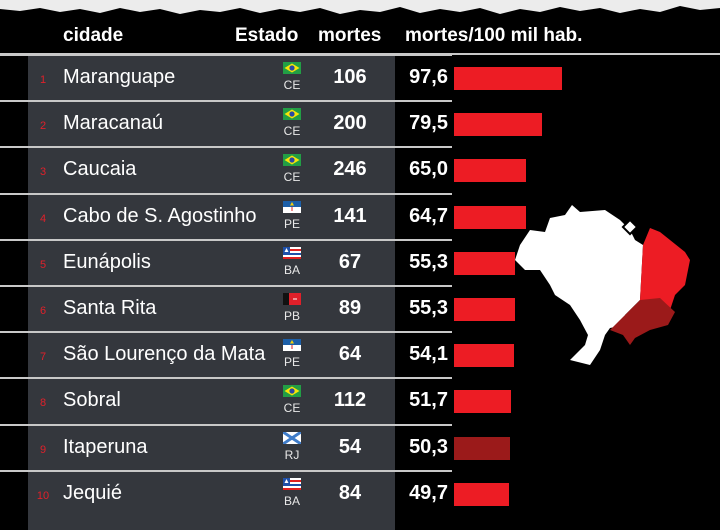 The image size is (720, 530). Describe the element at coordinates (428, 400) in the screenshot. I see `rate-label: 51,7` at that location.